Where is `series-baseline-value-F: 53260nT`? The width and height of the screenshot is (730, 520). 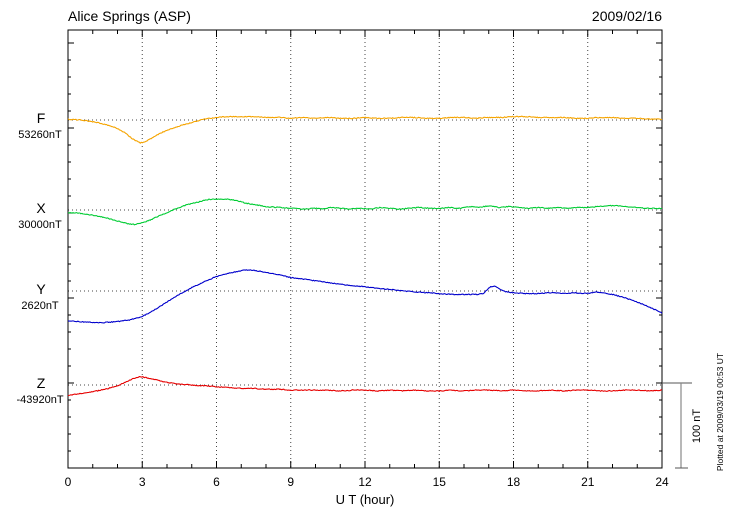
series-baseline-value-F: 53260nT is located at coordinates (40, 135).